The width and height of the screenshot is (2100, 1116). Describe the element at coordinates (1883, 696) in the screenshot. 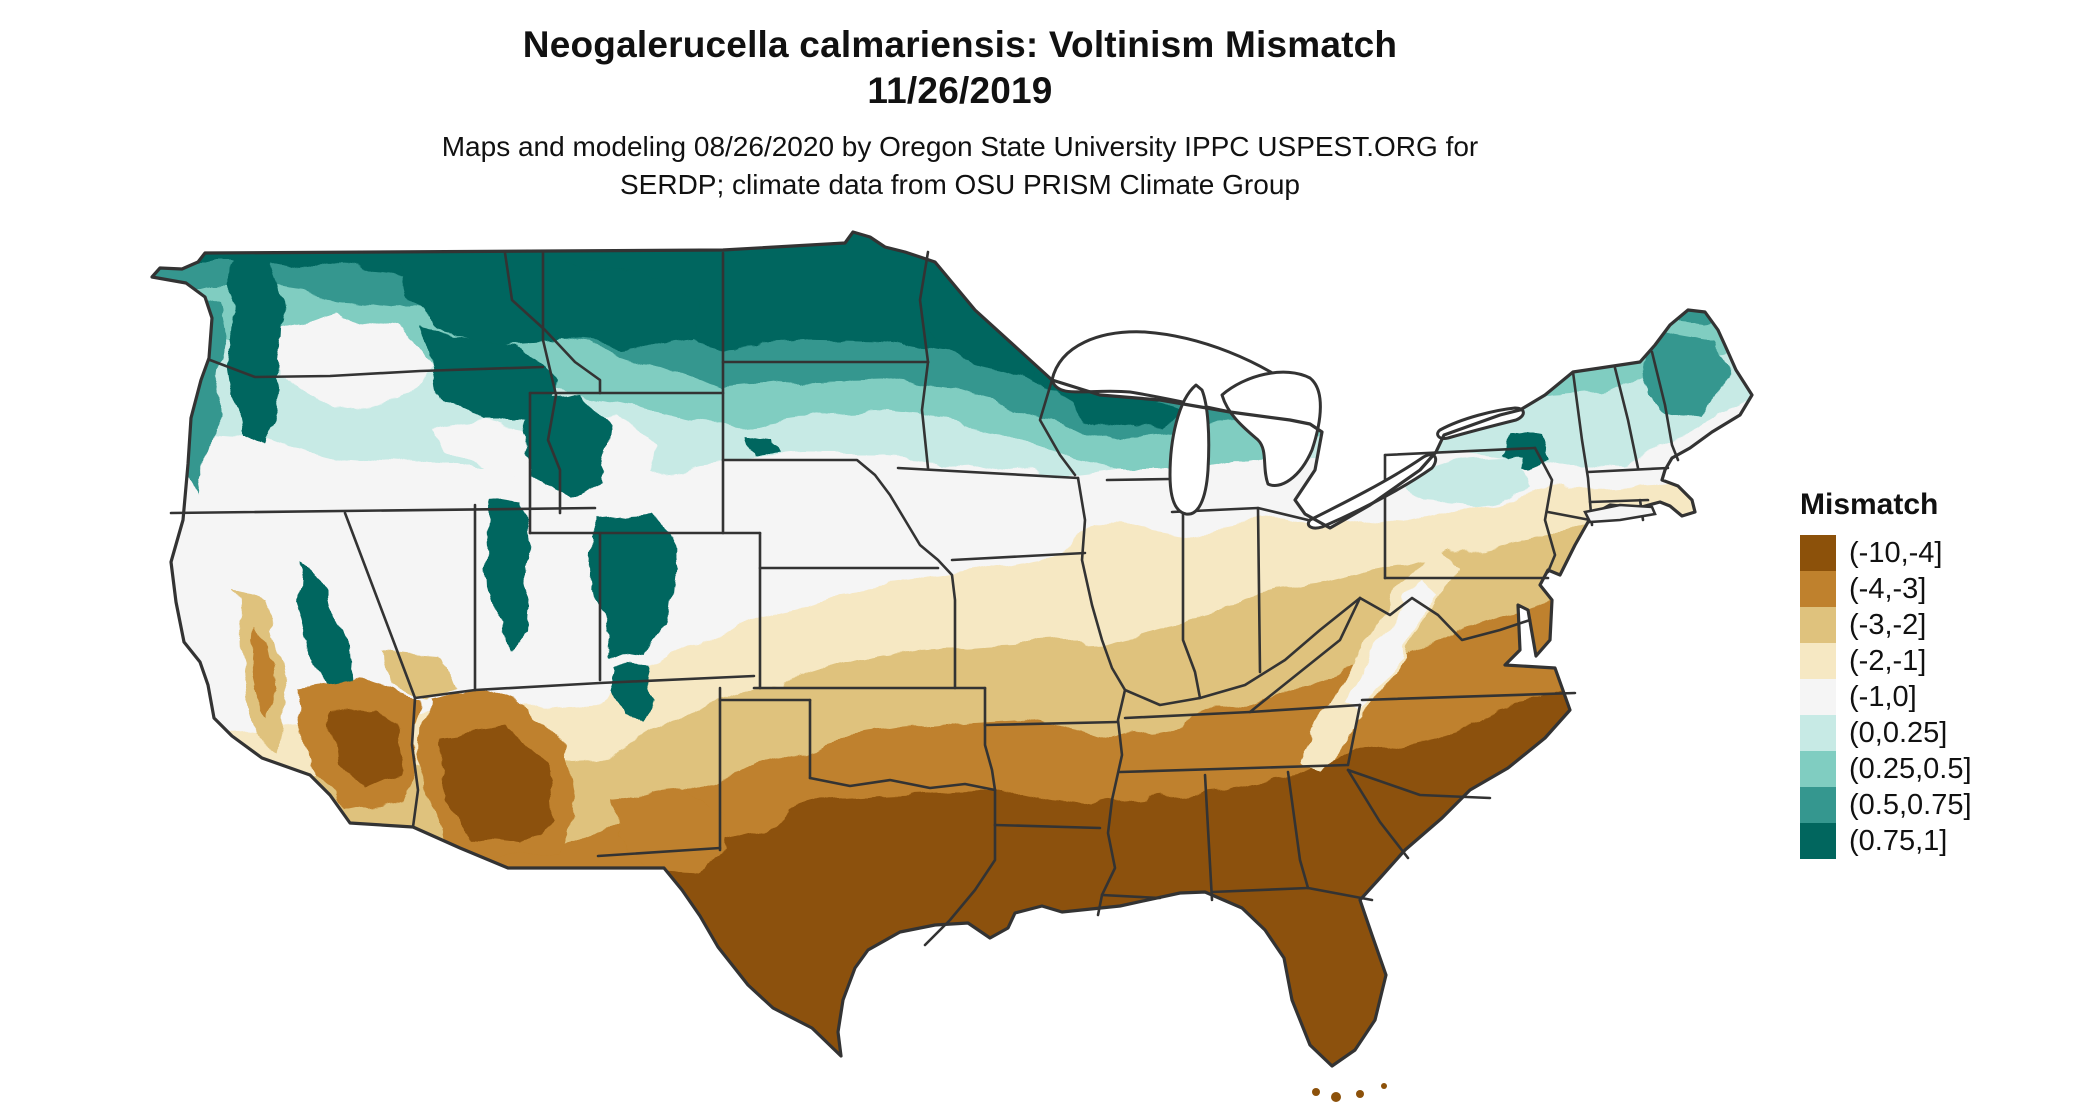

I see `legend-label: (-1,0]` at that location.